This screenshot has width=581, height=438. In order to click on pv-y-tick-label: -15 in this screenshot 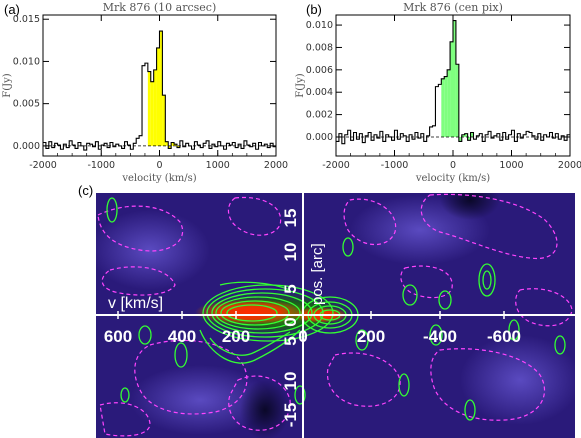, I will do `click(290, 415)`.